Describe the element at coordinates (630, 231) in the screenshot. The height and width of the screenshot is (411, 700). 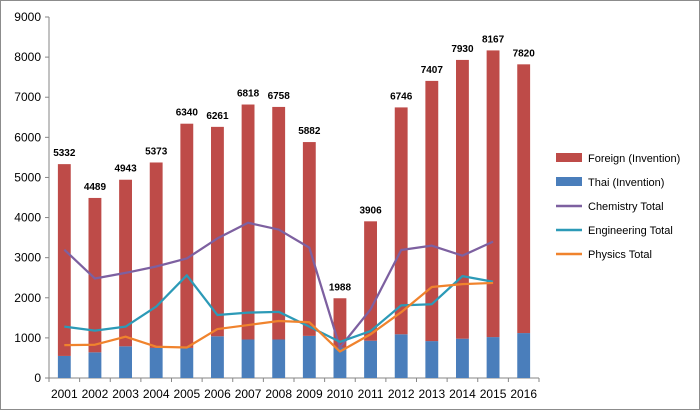
I see `legend-label-engineering-total: Engineering Total` at that location.